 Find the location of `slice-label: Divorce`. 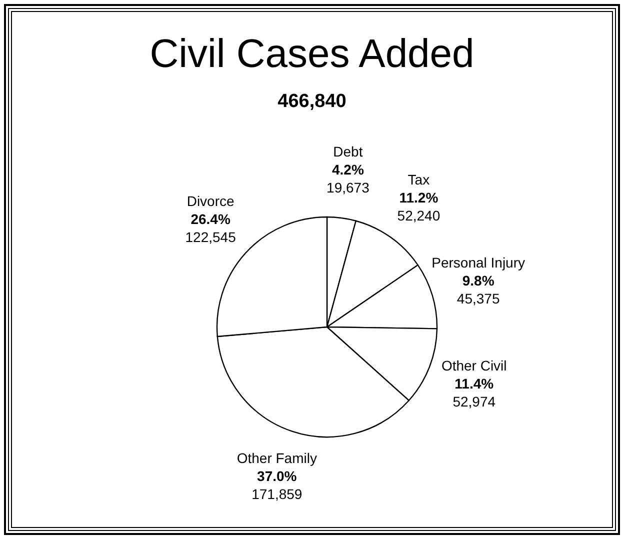

slice-label: Divorce is located at coordinates (210, 201).